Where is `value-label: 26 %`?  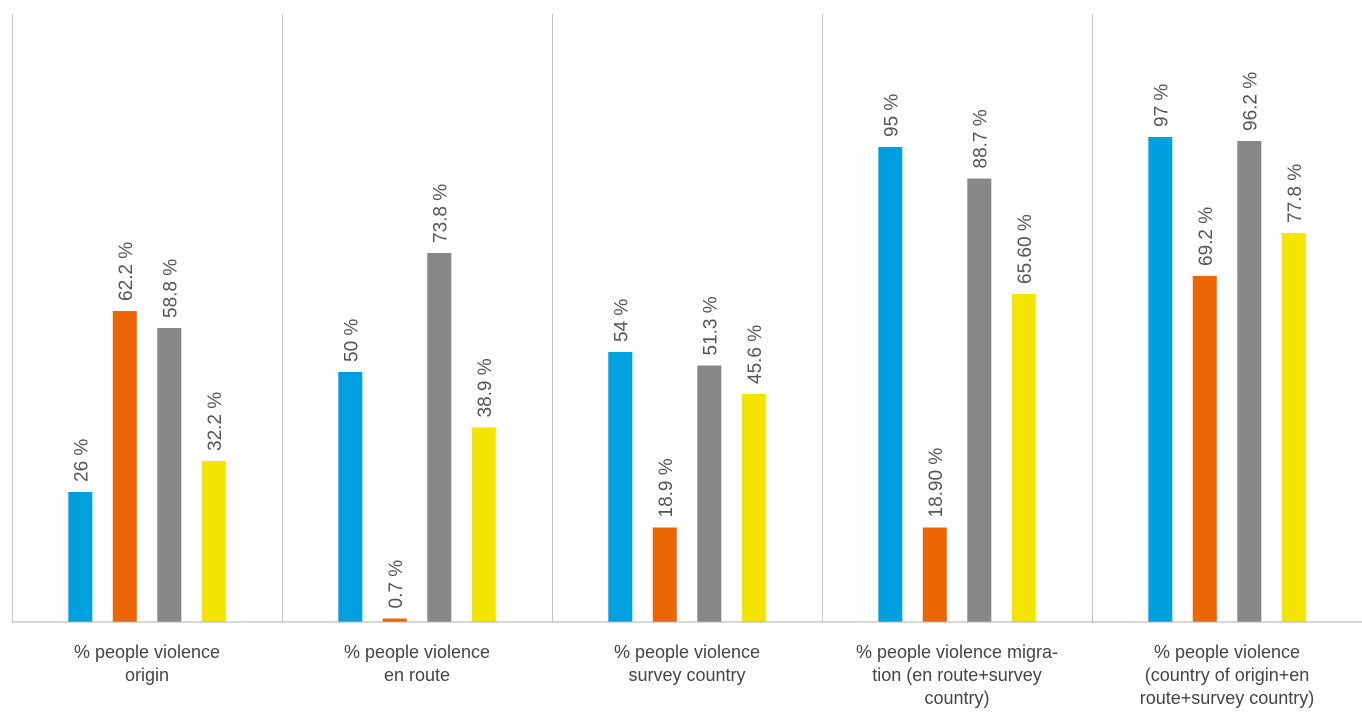
value-label: 26 % is located at coordinates (81, 460).